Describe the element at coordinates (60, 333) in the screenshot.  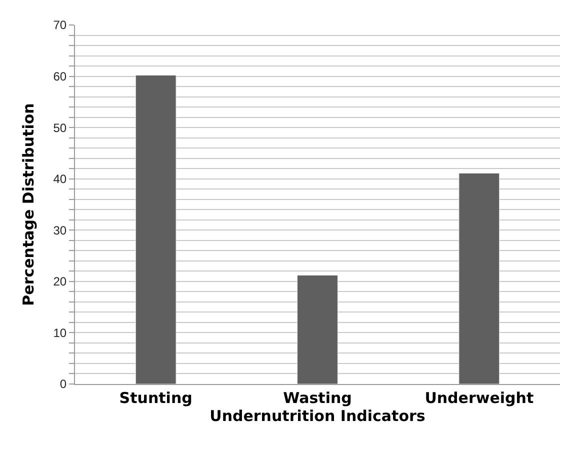
I see `y-tick-label: 10` at that location.